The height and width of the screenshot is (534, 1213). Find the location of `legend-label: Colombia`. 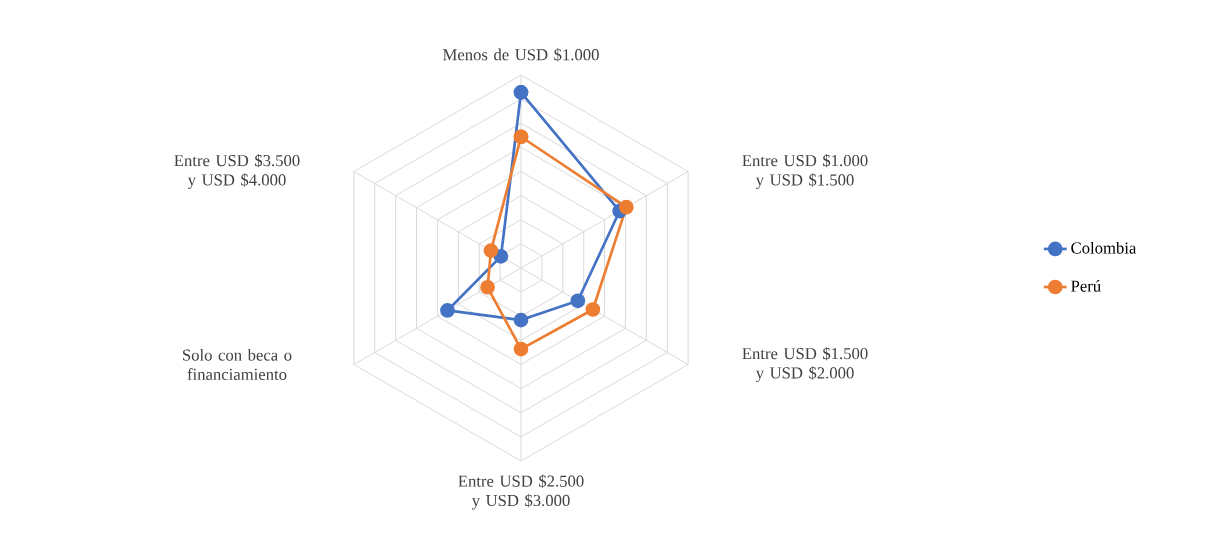

legend-label: Colombia is located at coordinates (1104, 247).